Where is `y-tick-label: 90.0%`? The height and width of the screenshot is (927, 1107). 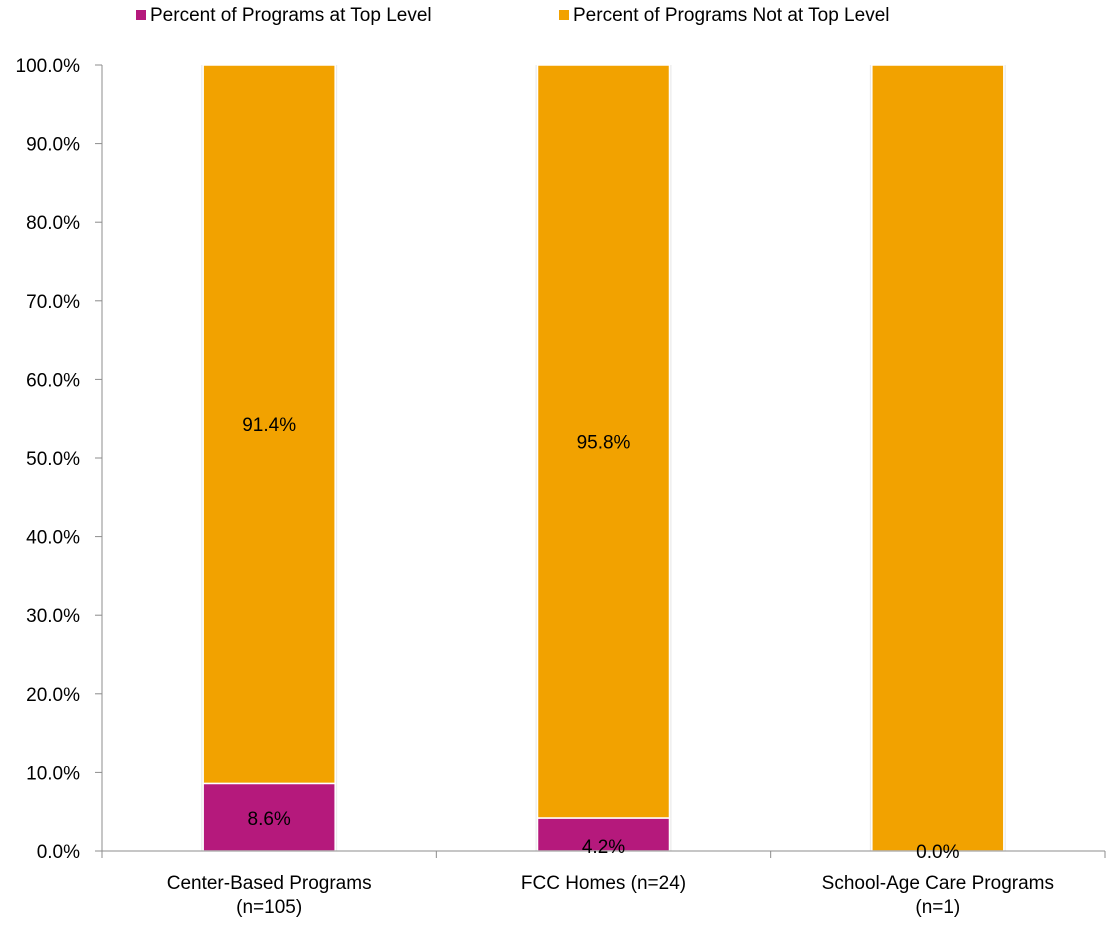
y-tick-label: 90.0% is located at coordinates (53, 145).